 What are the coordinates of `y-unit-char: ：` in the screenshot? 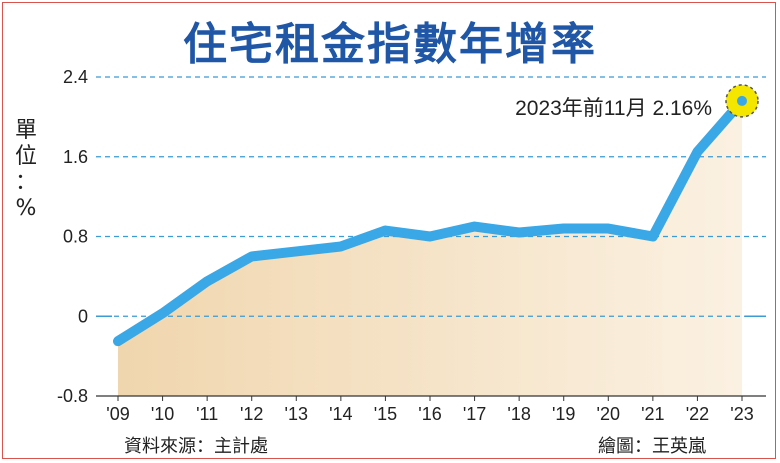 It's located at (25, 182).